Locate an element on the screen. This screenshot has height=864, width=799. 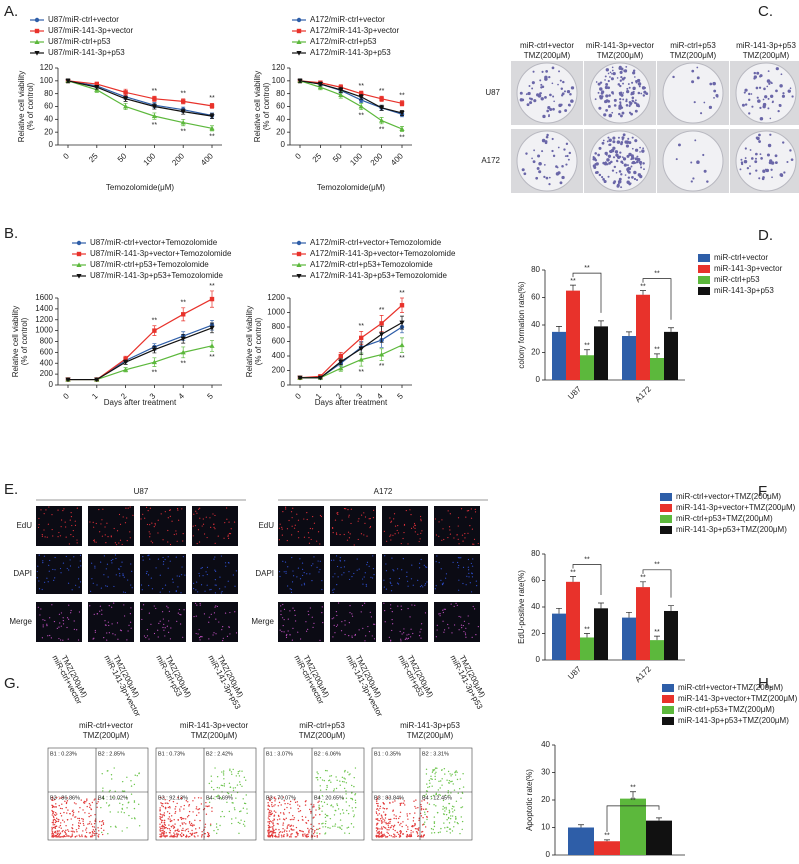
y-tick-label: 80 is located at coordinates (535, 269).